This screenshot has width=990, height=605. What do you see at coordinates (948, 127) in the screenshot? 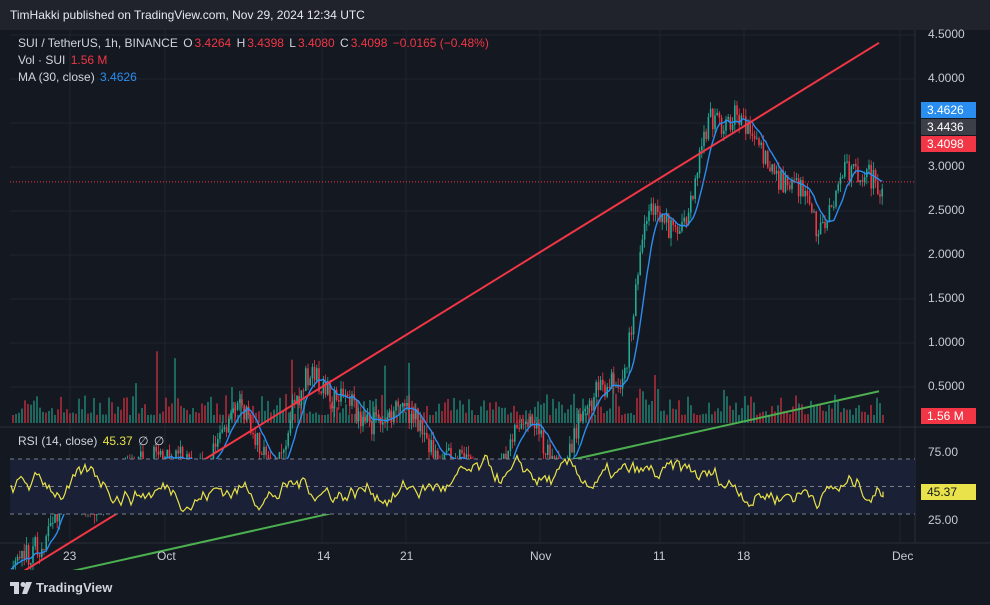
I see `last-price-tag: 3.4436` at bounding box center [948, 127].